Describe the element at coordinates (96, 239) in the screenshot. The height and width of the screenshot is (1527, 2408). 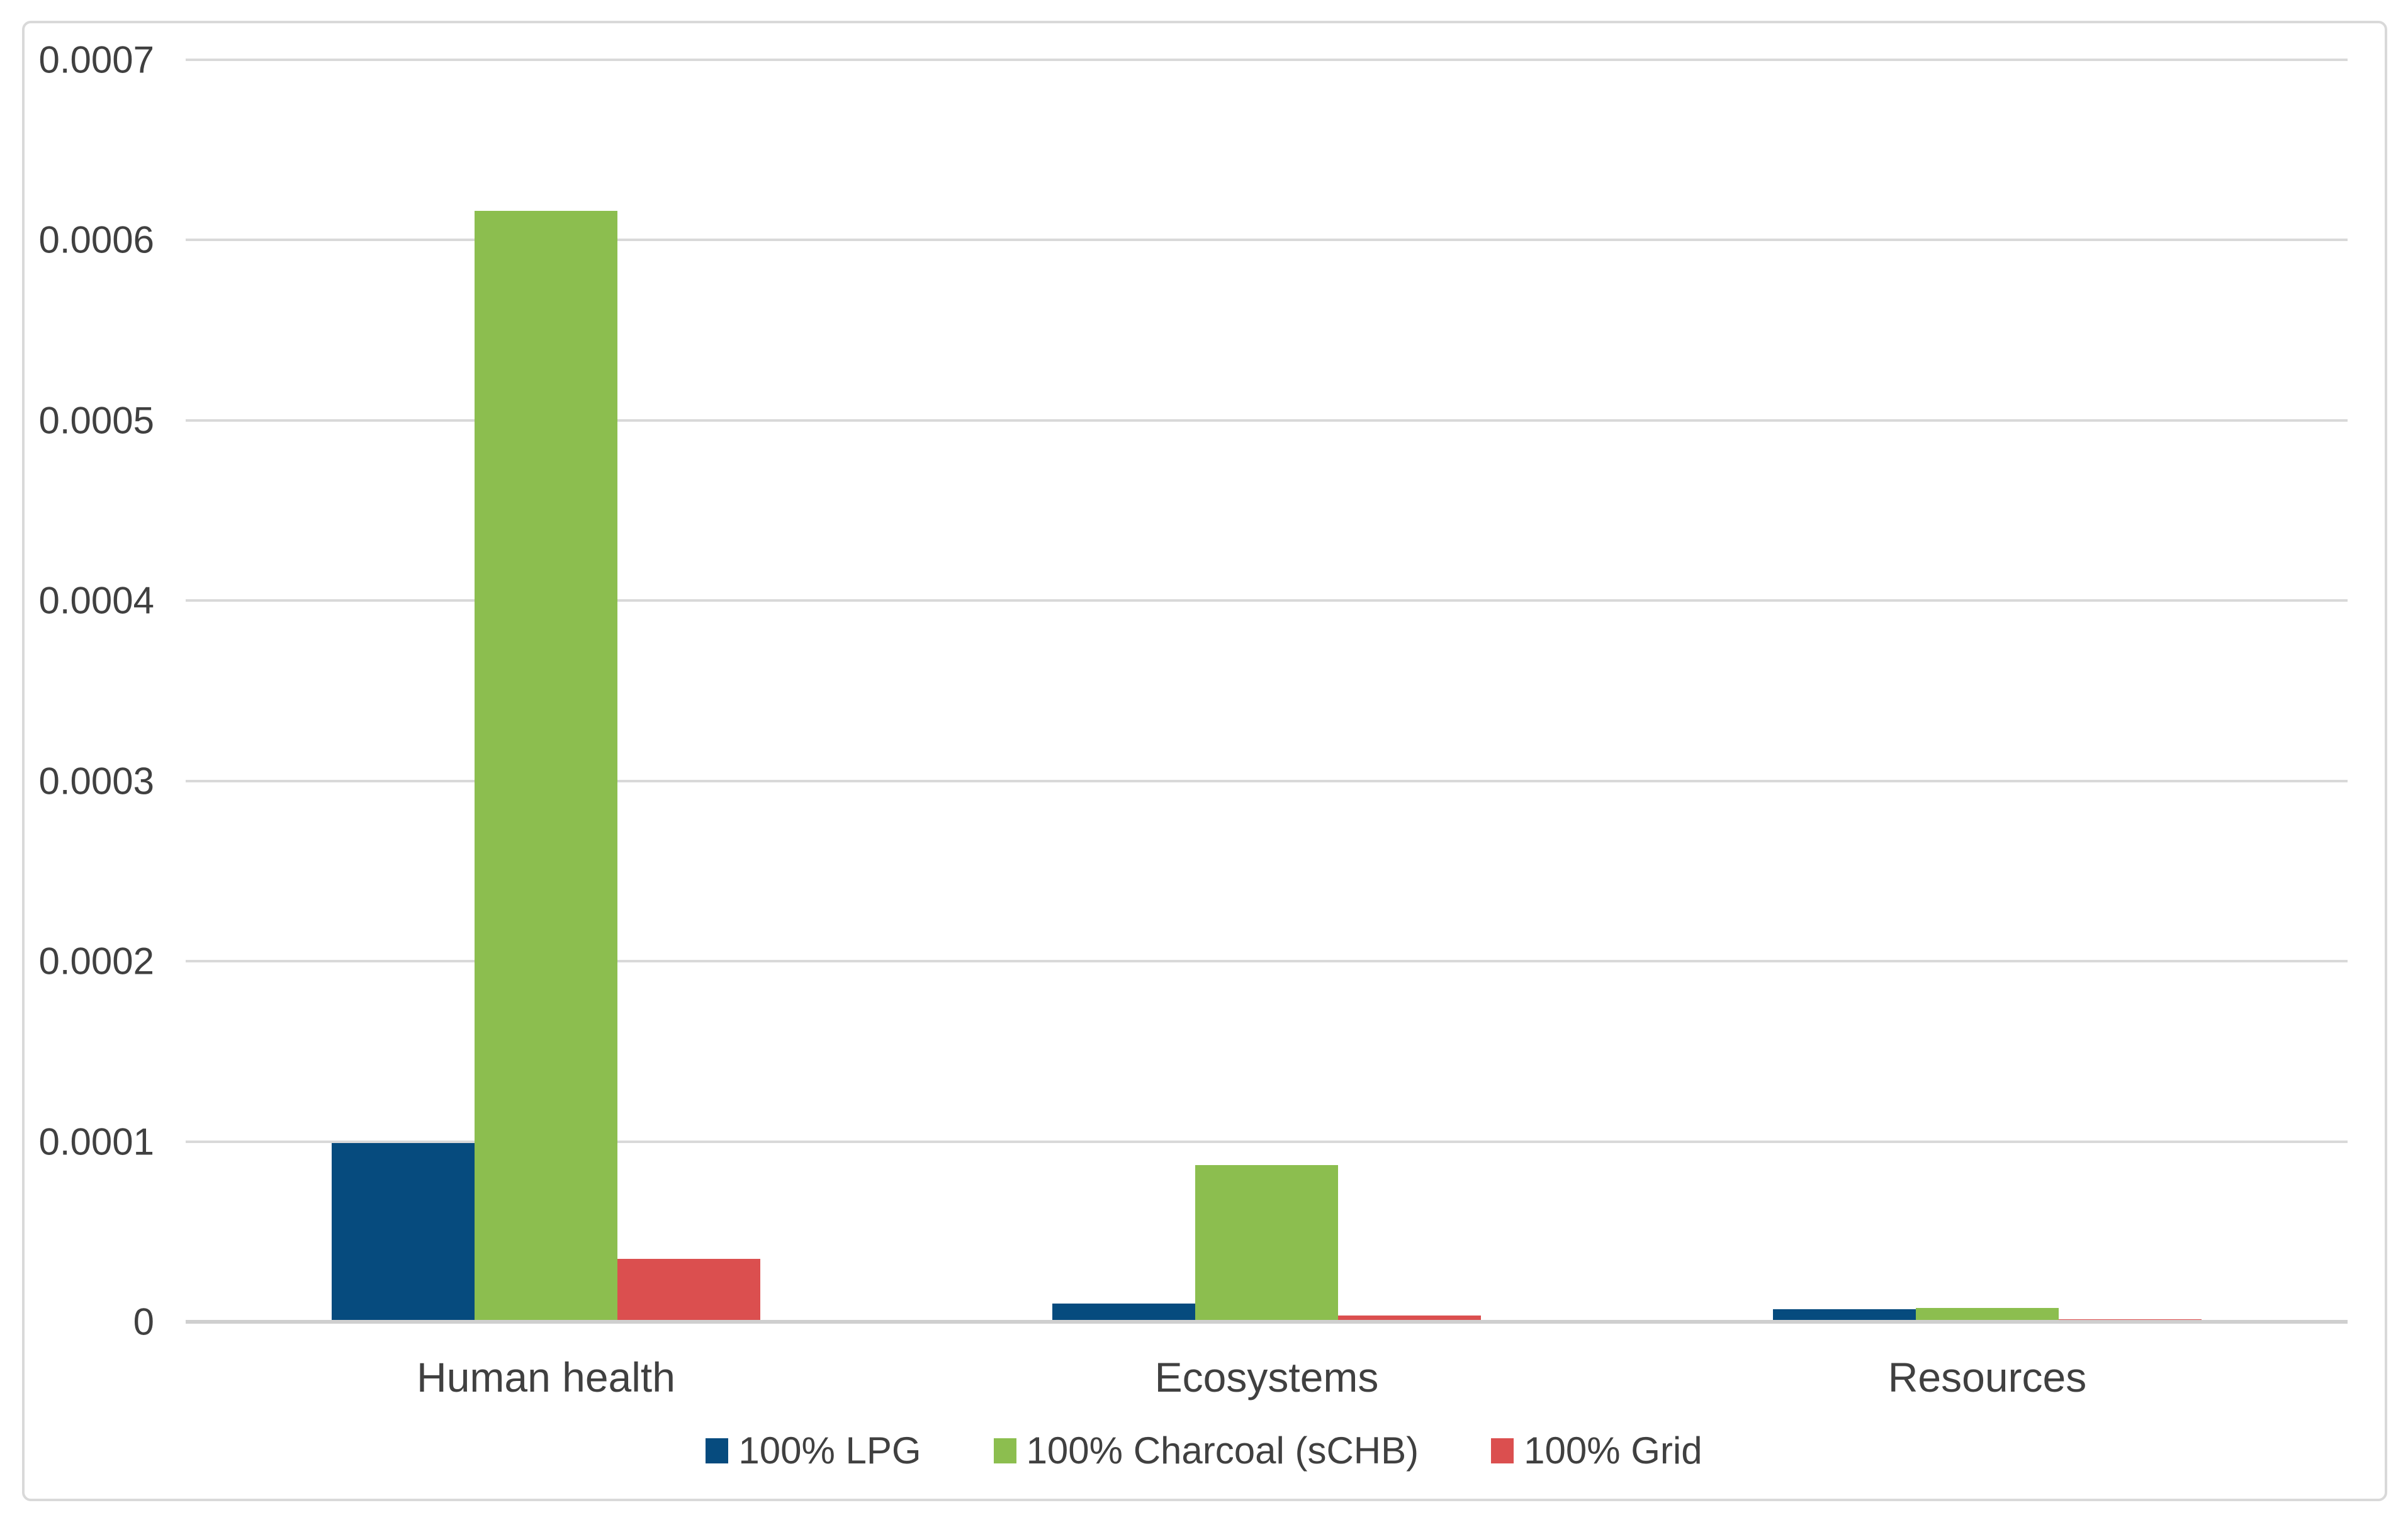
I see `y-axis-tick-label: 0.0006` at that location.